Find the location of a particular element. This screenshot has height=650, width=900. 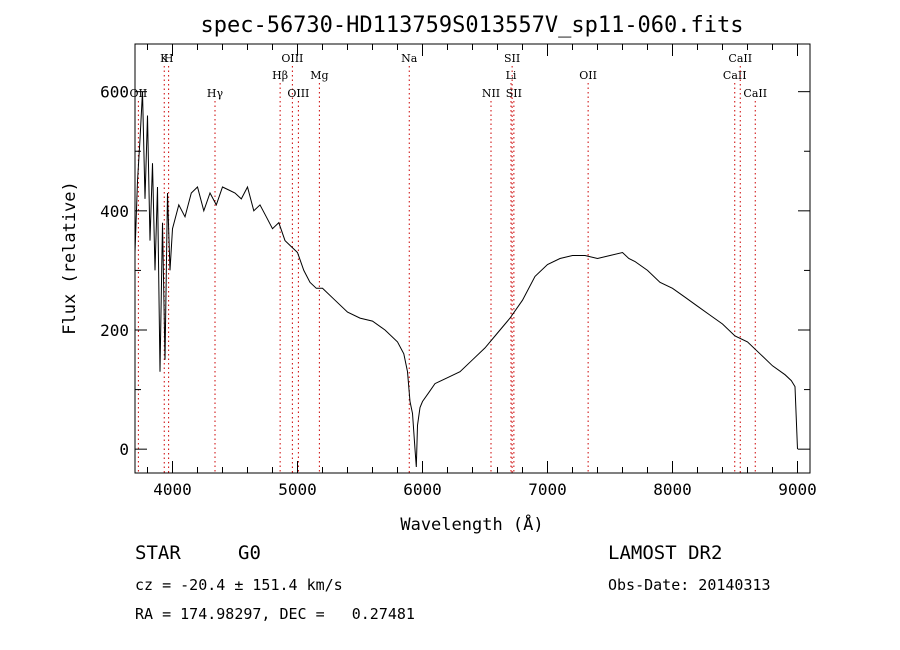

line-marker-label: H is located at coordinates (169, 58).